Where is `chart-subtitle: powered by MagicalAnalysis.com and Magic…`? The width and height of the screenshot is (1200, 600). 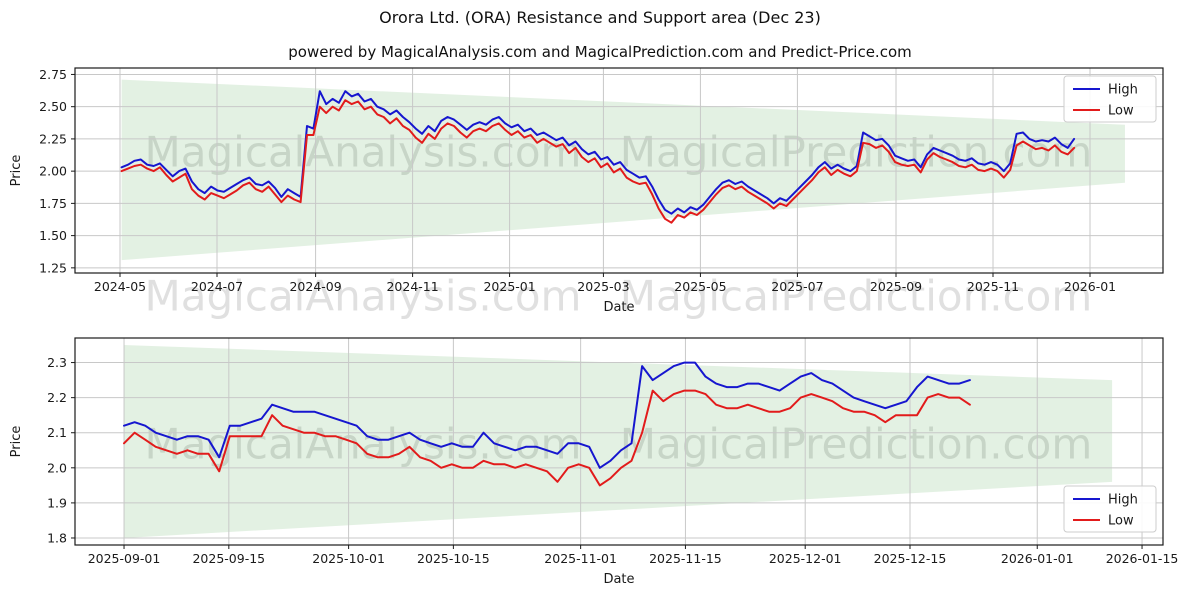 chart-subtitle: powered by MagicalAnalysis.com and Magic… is located at coordinates (600, 52).